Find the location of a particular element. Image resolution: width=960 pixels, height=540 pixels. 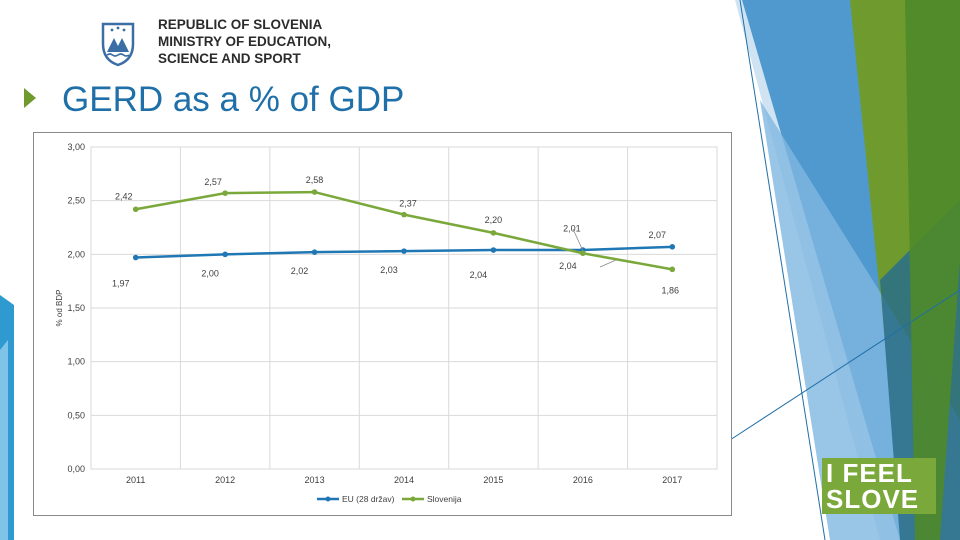

y-tick-label: 2,50 is located at coordinates (76, 201).